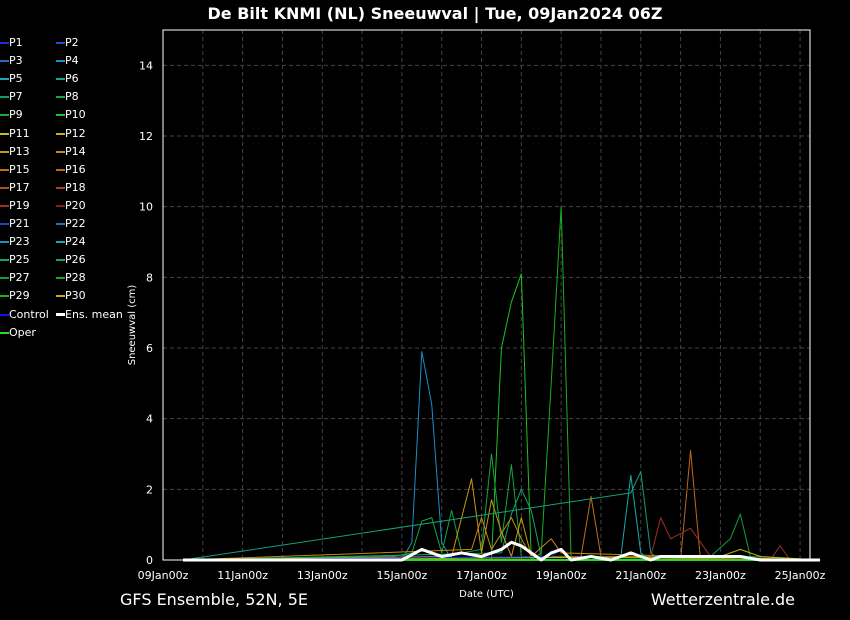  What do you see at coordinates (19, 260) in the screenshot?
I see `legend-label: P25` at bounding box center [19, 260].